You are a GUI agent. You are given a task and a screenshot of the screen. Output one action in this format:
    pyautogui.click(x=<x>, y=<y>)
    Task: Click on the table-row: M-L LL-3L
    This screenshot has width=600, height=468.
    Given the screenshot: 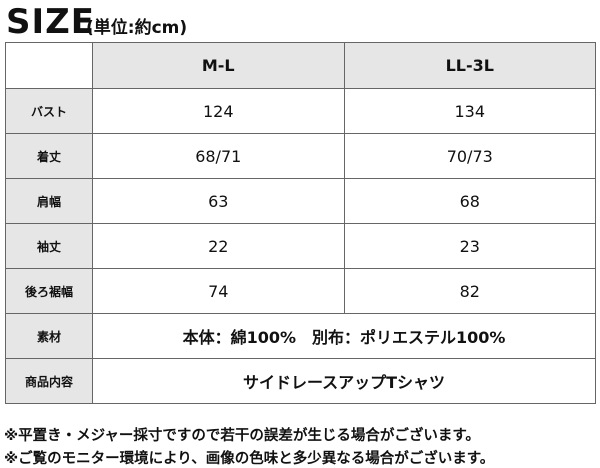 What is the action you would take?
    pyautogui.click(x=300, y=65)
    